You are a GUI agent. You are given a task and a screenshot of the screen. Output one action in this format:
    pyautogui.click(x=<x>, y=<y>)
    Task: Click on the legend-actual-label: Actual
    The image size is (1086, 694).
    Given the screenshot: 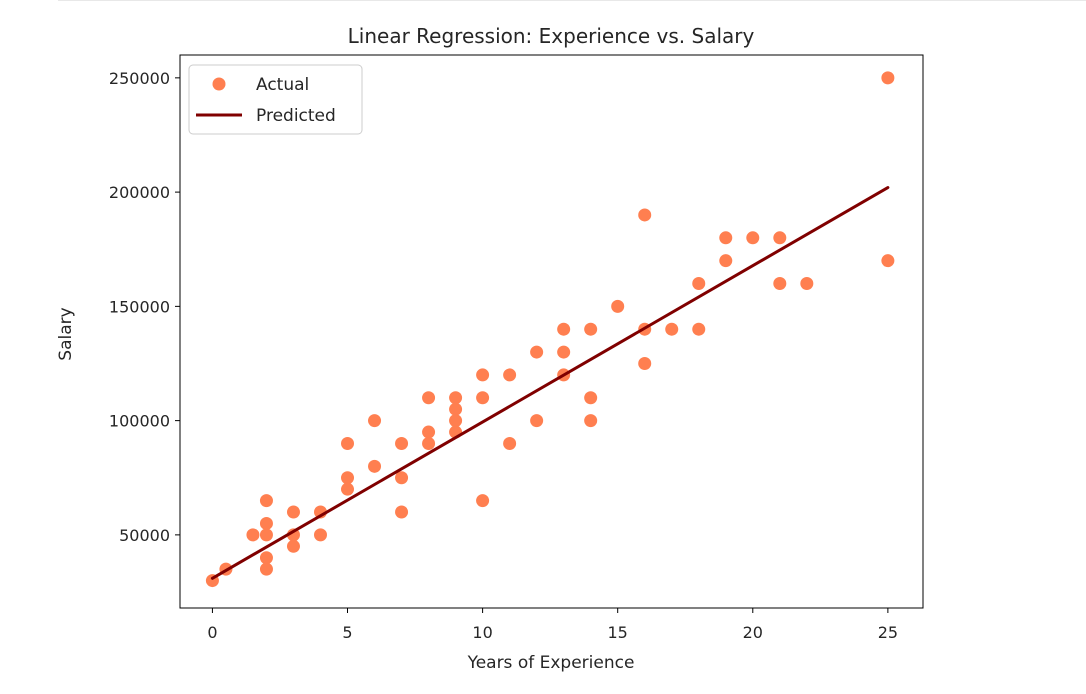 What is the action you would take?
    pyautogui.click(x=282, y=85)
    